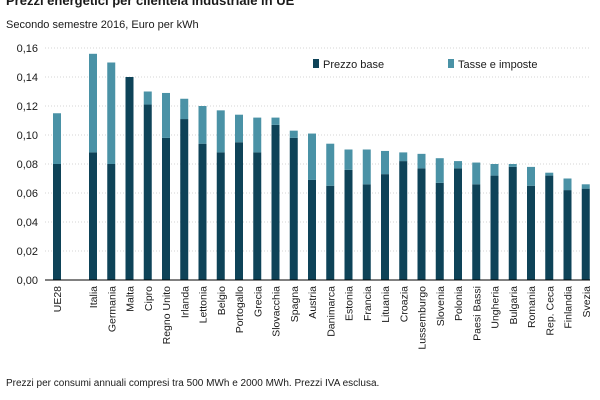 This screenshot has width=600, height=400. Describe the element at coordinates (240, 309) in the screenshot. I see `x-category-label: Portogallo` at that location.